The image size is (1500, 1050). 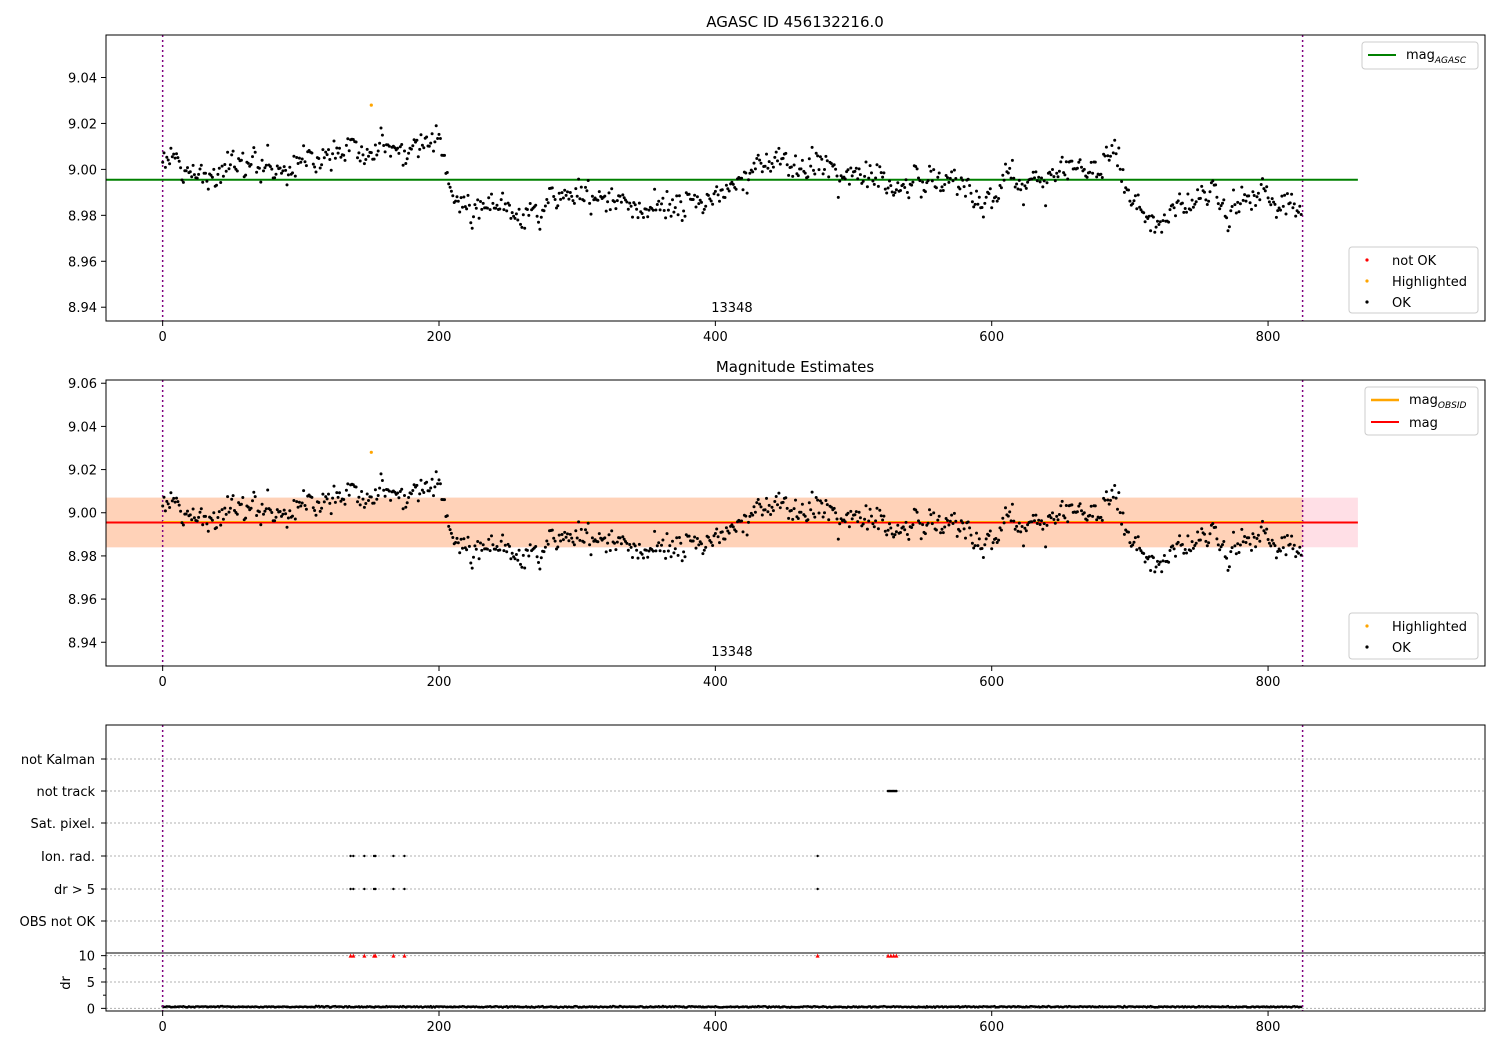 I want to click on x-tick-label: 600, so click(x=991, y=1027).